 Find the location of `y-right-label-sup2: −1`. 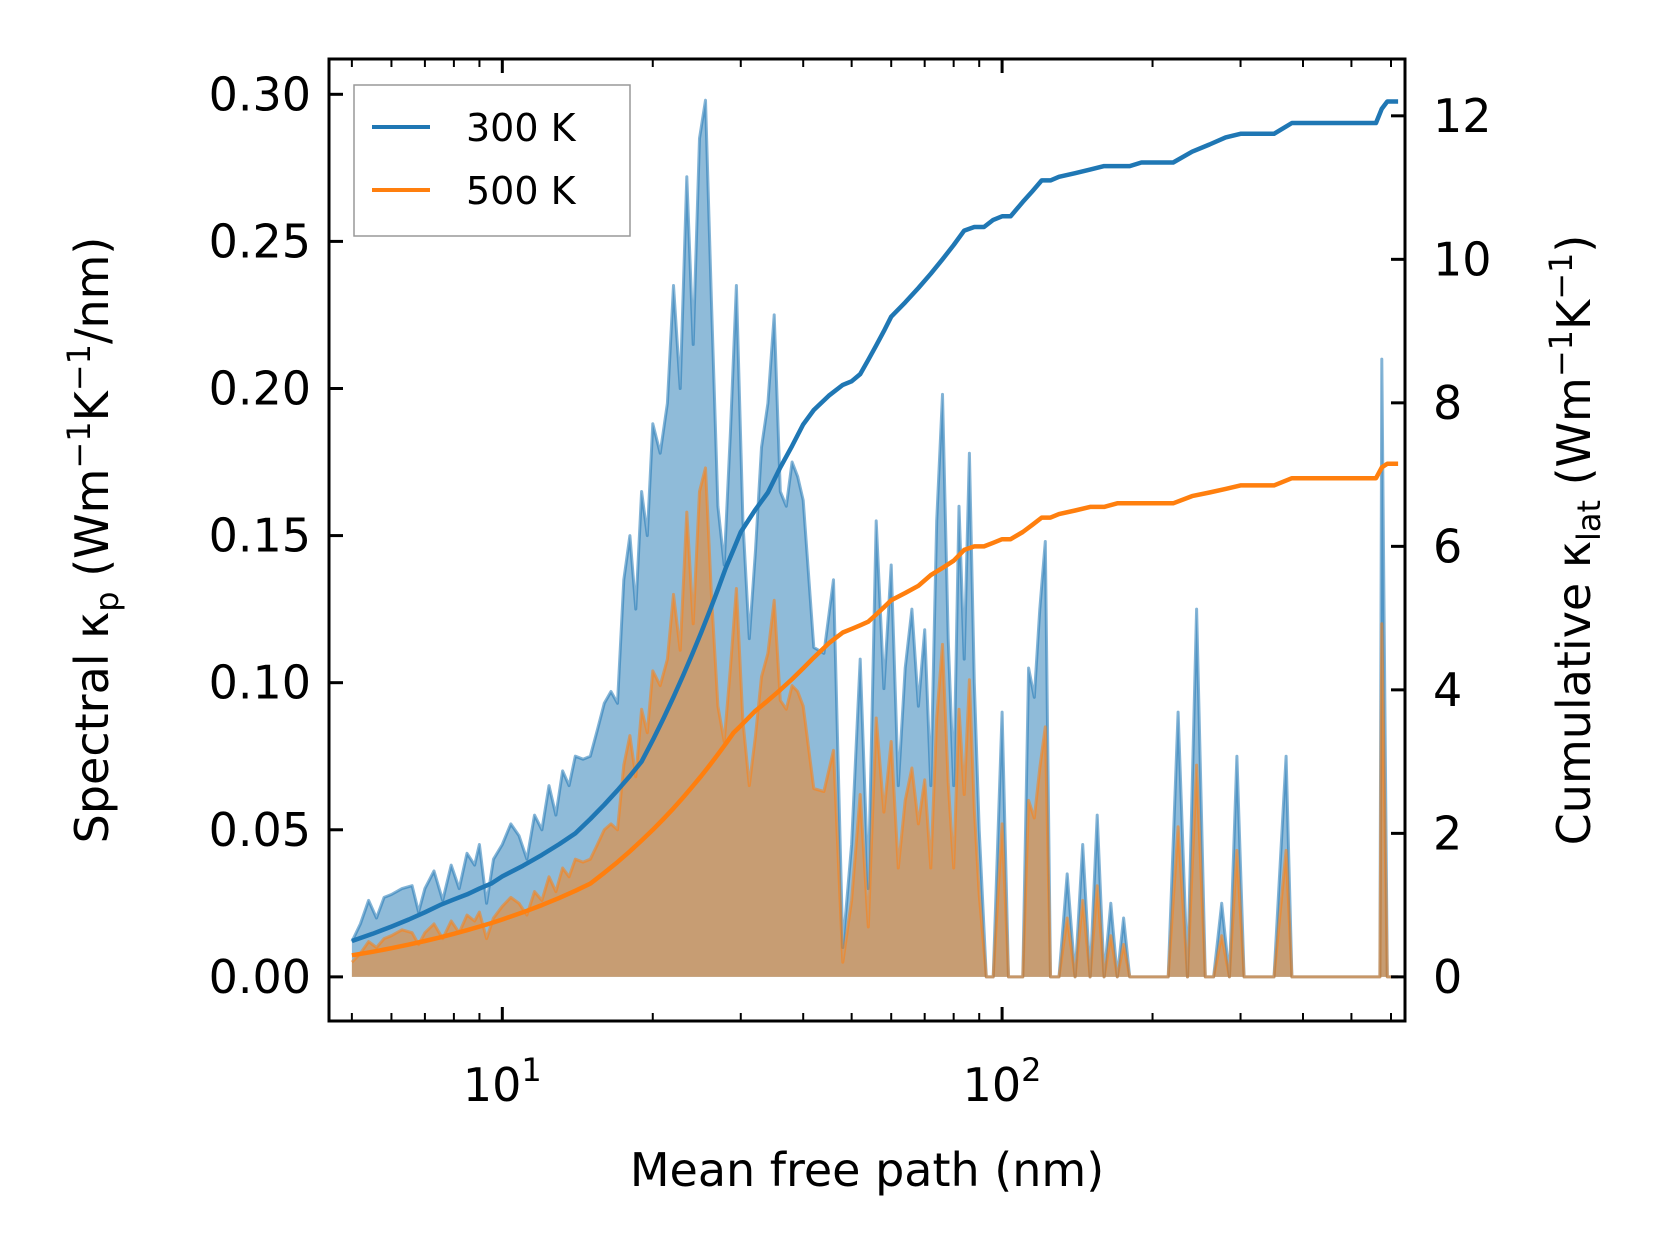

y-right-label-sup2: −1 is located at coordinates (1561, 276).